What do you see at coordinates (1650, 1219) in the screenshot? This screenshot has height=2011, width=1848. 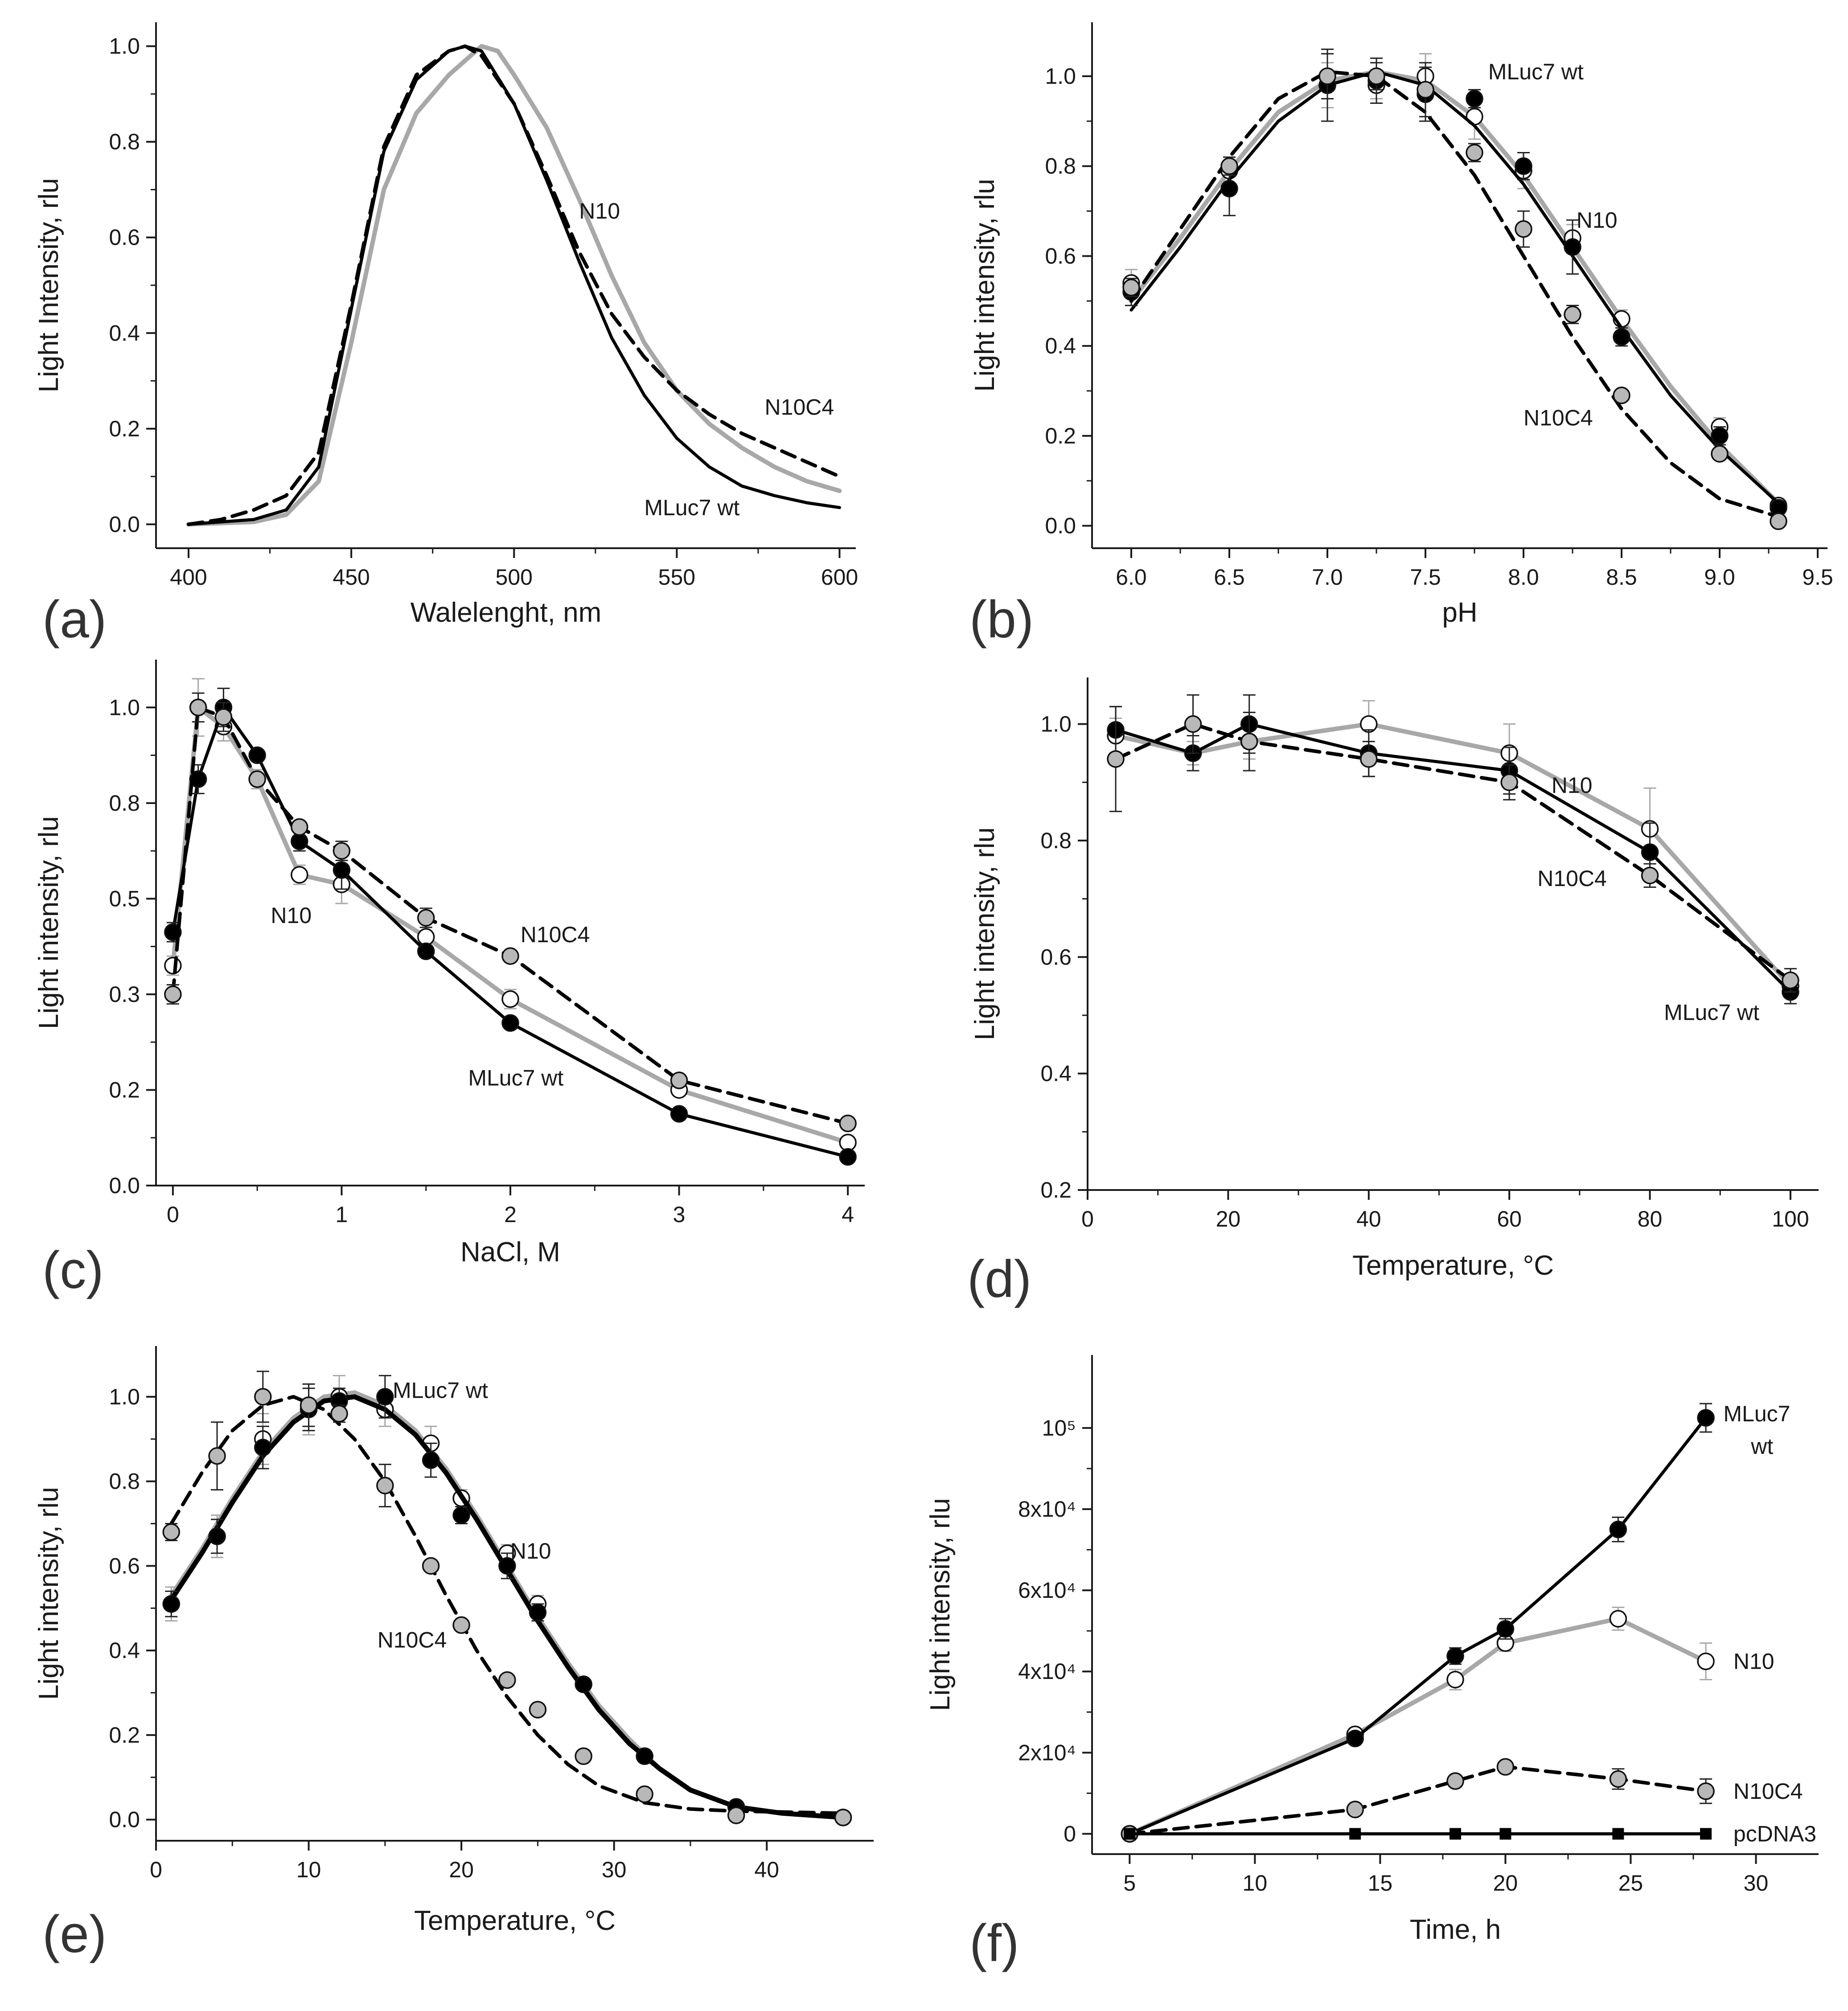 I see `x-tick-label: 80` at bounding box center [1650, 1219].